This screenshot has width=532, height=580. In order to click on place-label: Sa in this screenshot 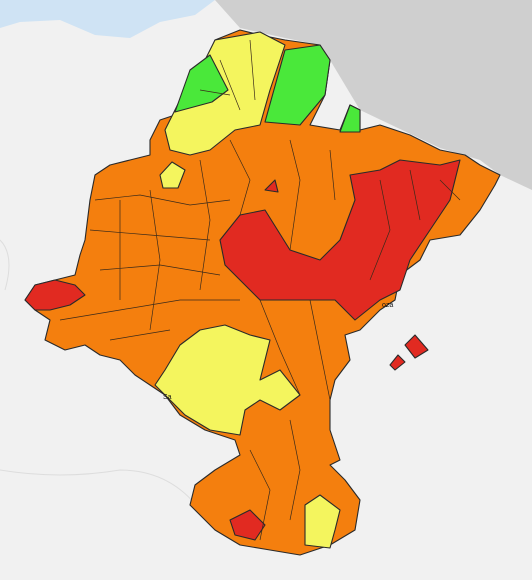, I will do `click(167, 397)`.